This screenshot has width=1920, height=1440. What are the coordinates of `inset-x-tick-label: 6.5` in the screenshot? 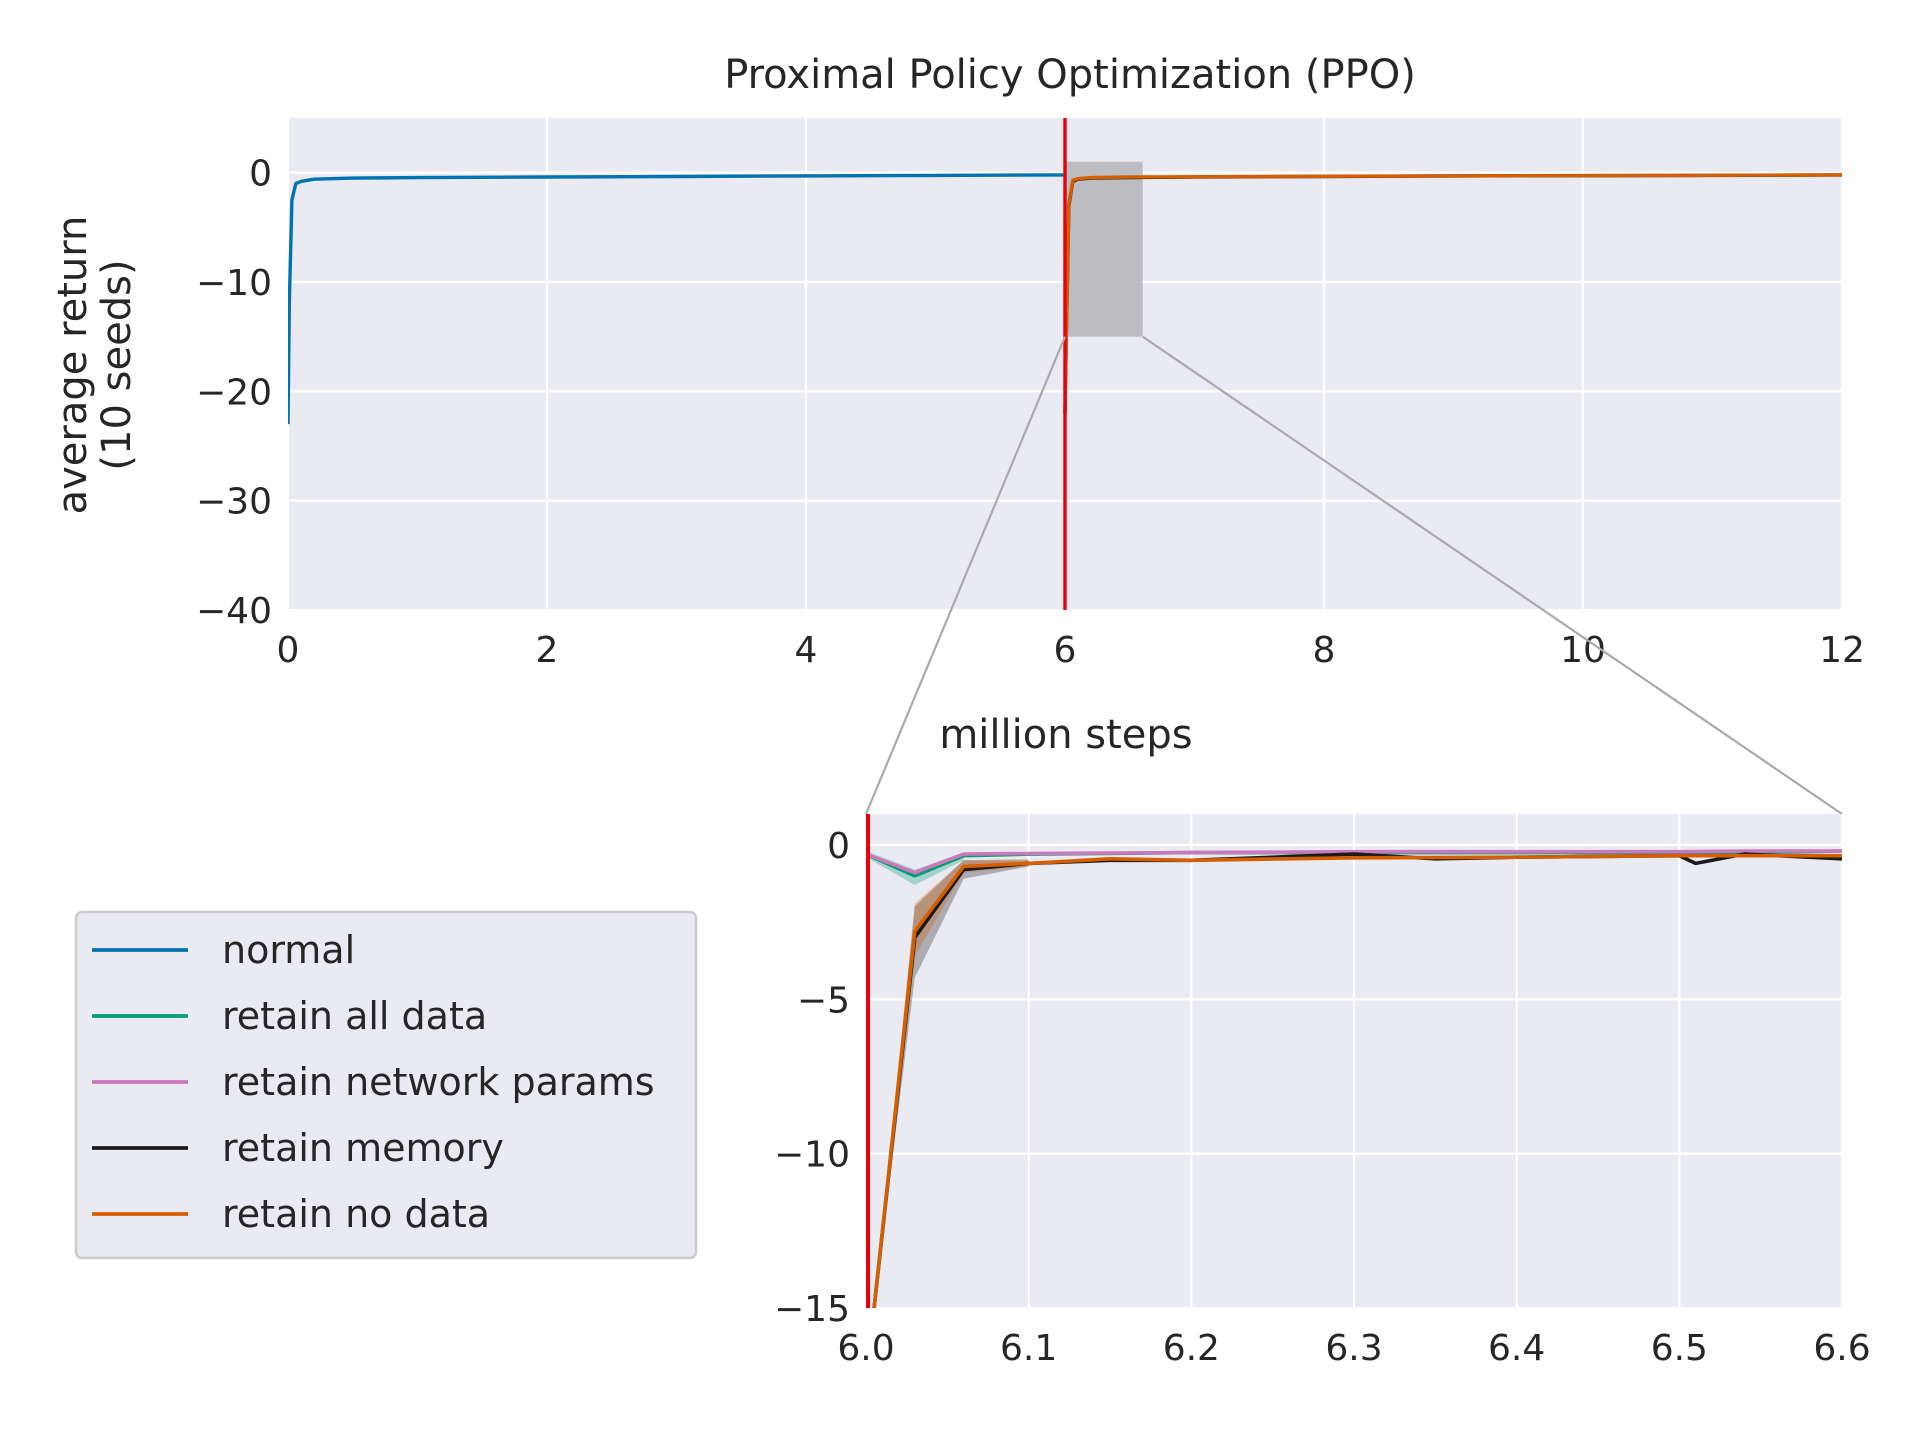 It's located at (1679, 1348).